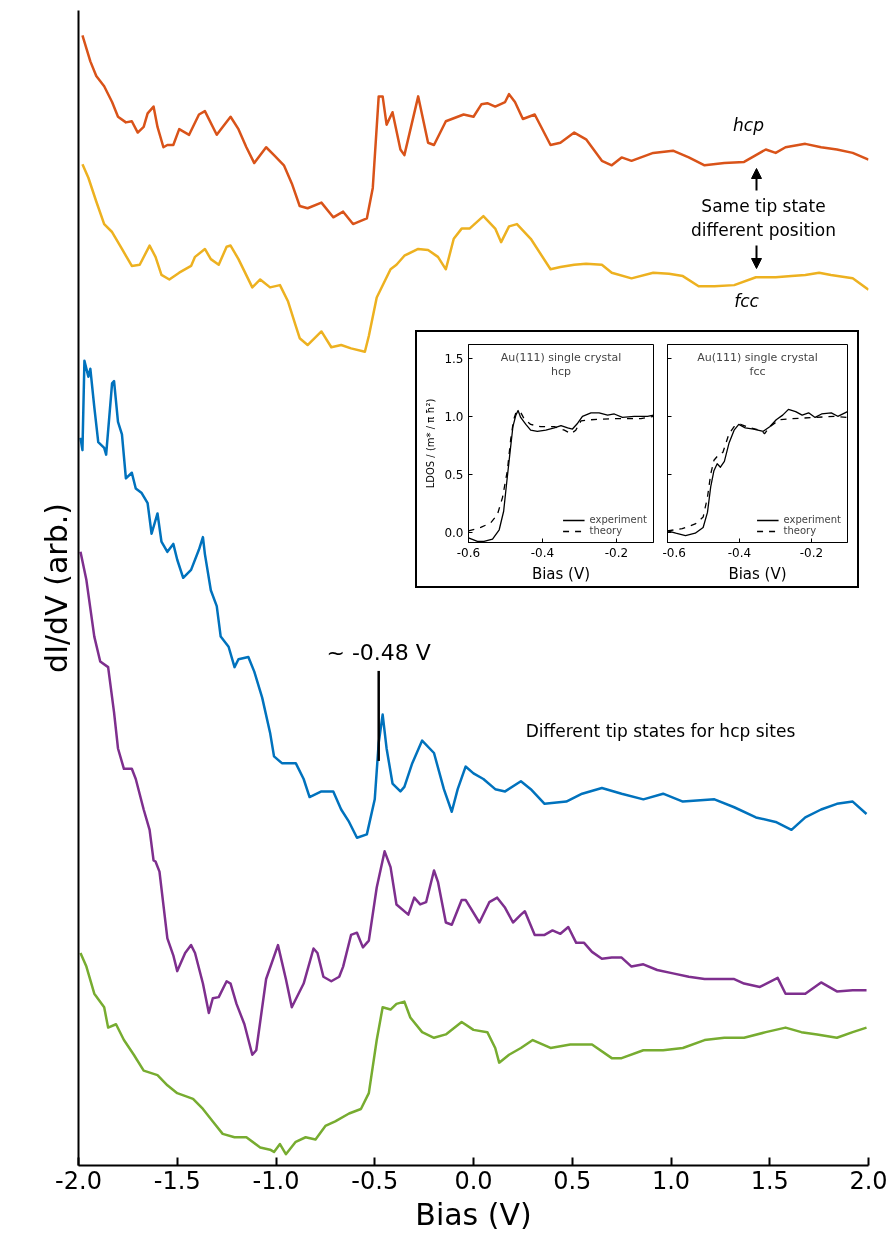 This screenshot has width=896, height=1248. Describe the element at coordinates (454, 358) in the screenshot. I see `y-tick-label: 1.5` at that location.